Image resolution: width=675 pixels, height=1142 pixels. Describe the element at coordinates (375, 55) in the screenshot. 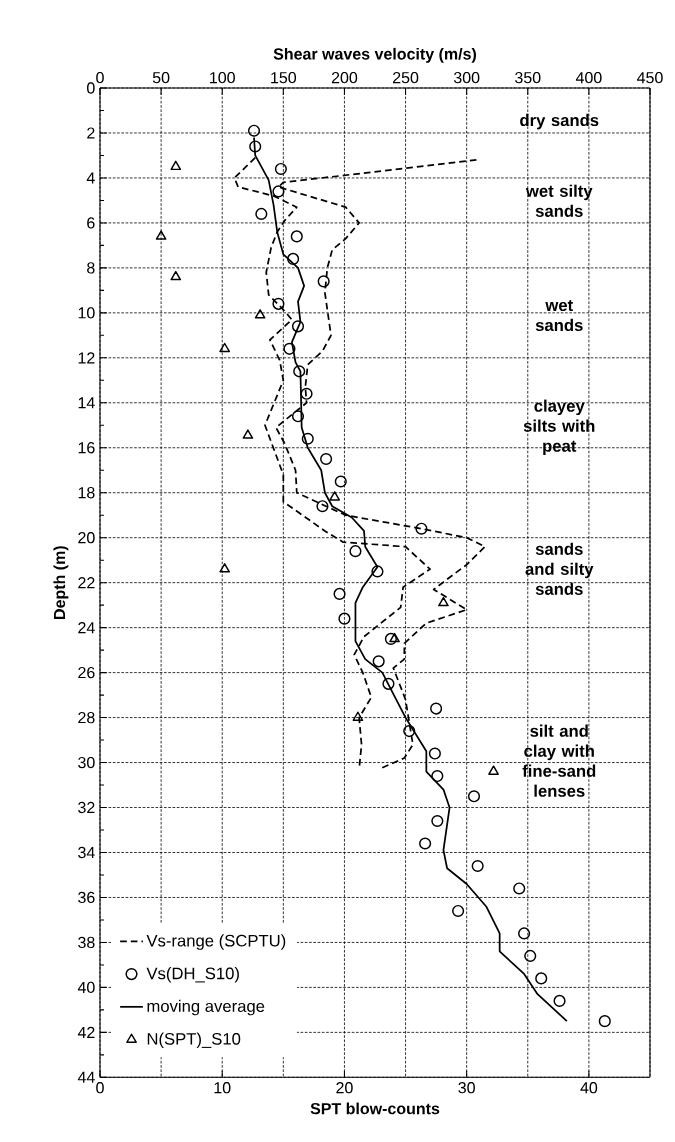

I see `x2-axis-title: Shear waves velocity (m/s)` at that location.